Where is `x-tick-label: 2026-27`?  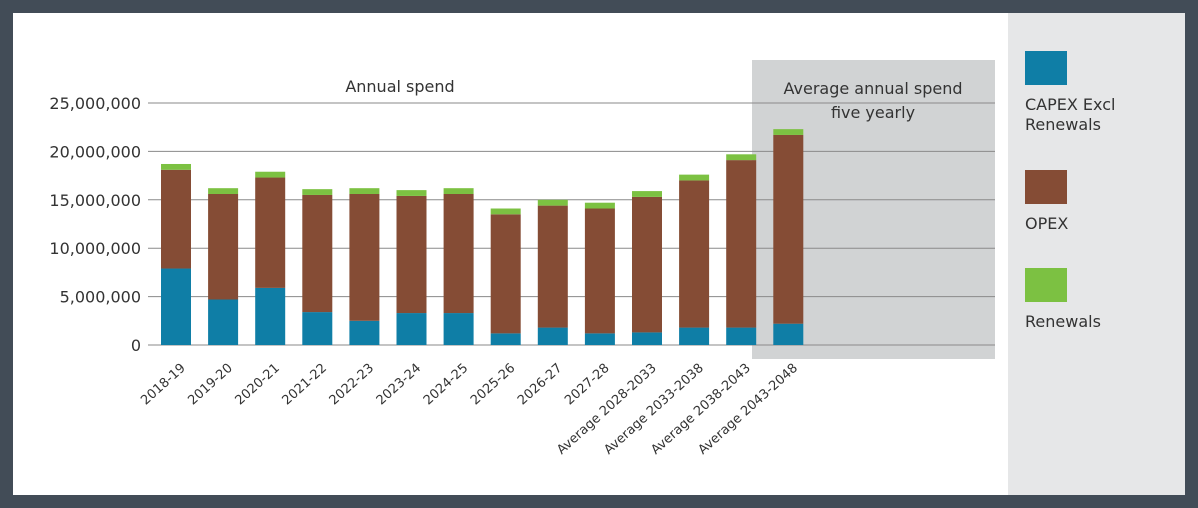 x-tick-label: 2026-27 is located at coordinates (540, 384).